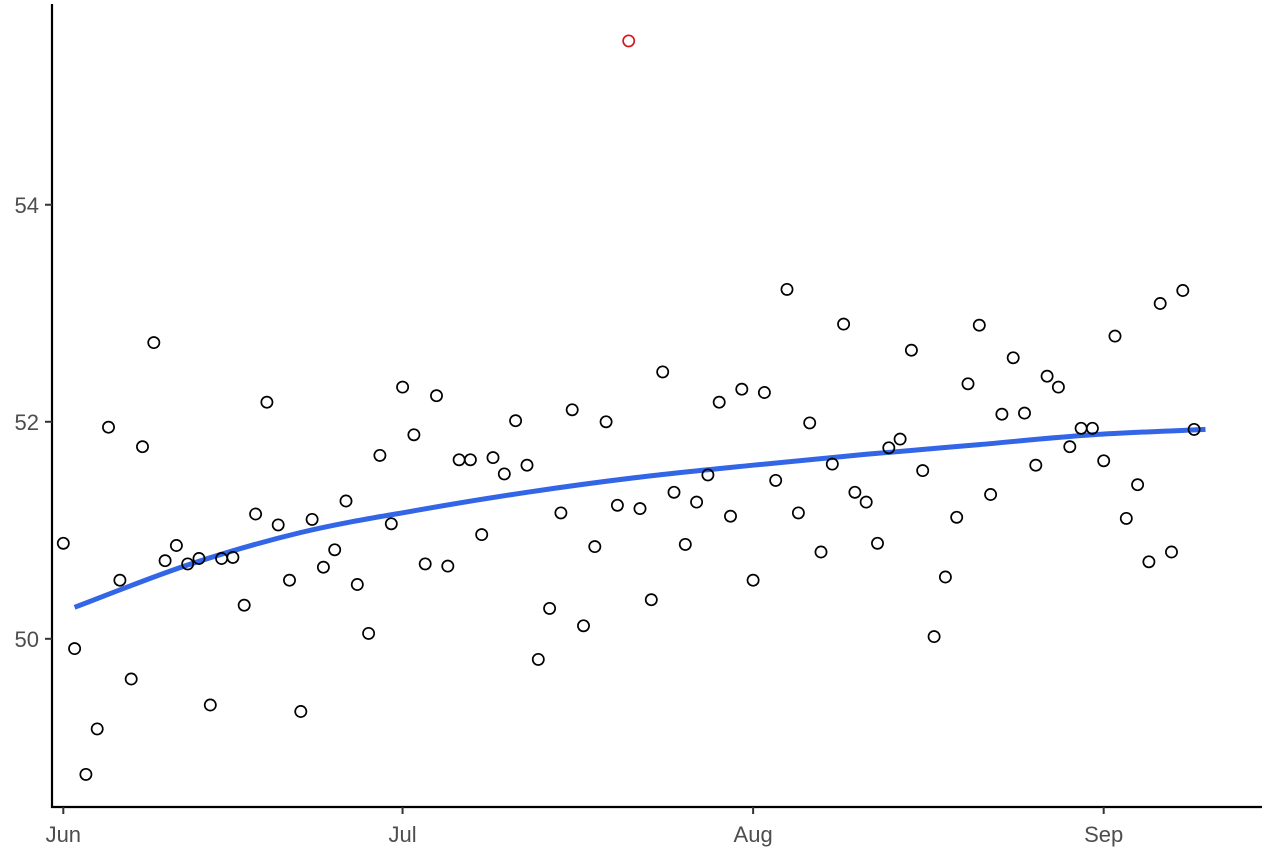  What do you see at coordinates (34, 406) in the screenshot?
I see `y-axis: 50 52 54` at bounding box center [34, 406].